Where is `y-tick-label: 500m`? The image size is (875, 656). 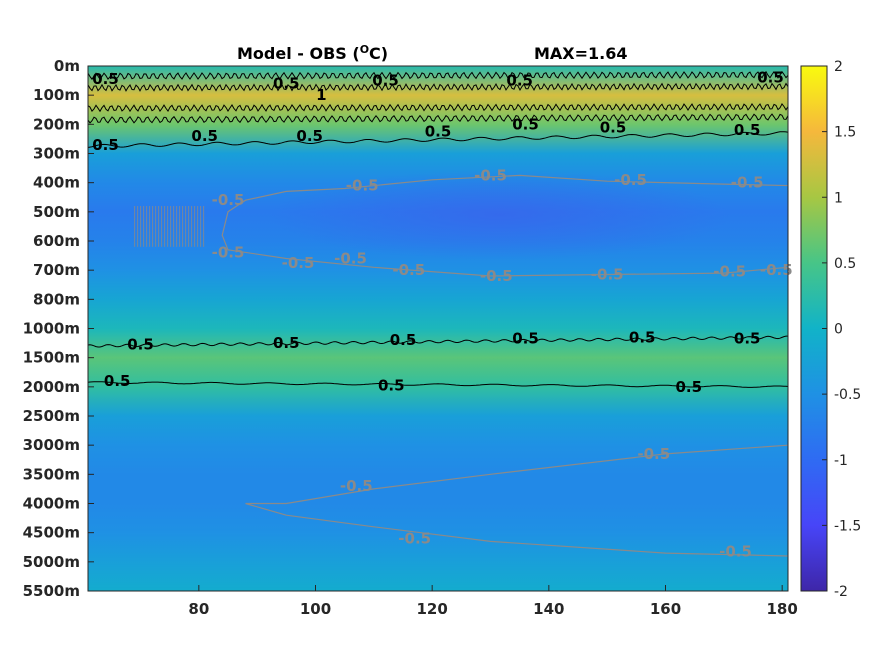
y-tick-label: 500m is located at coordinates (56, 212).